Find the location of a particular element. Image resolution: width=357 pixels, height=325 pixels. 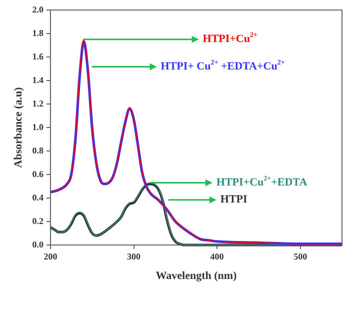

y-tick-label: 0.2 is located at coordinates (38, 221).